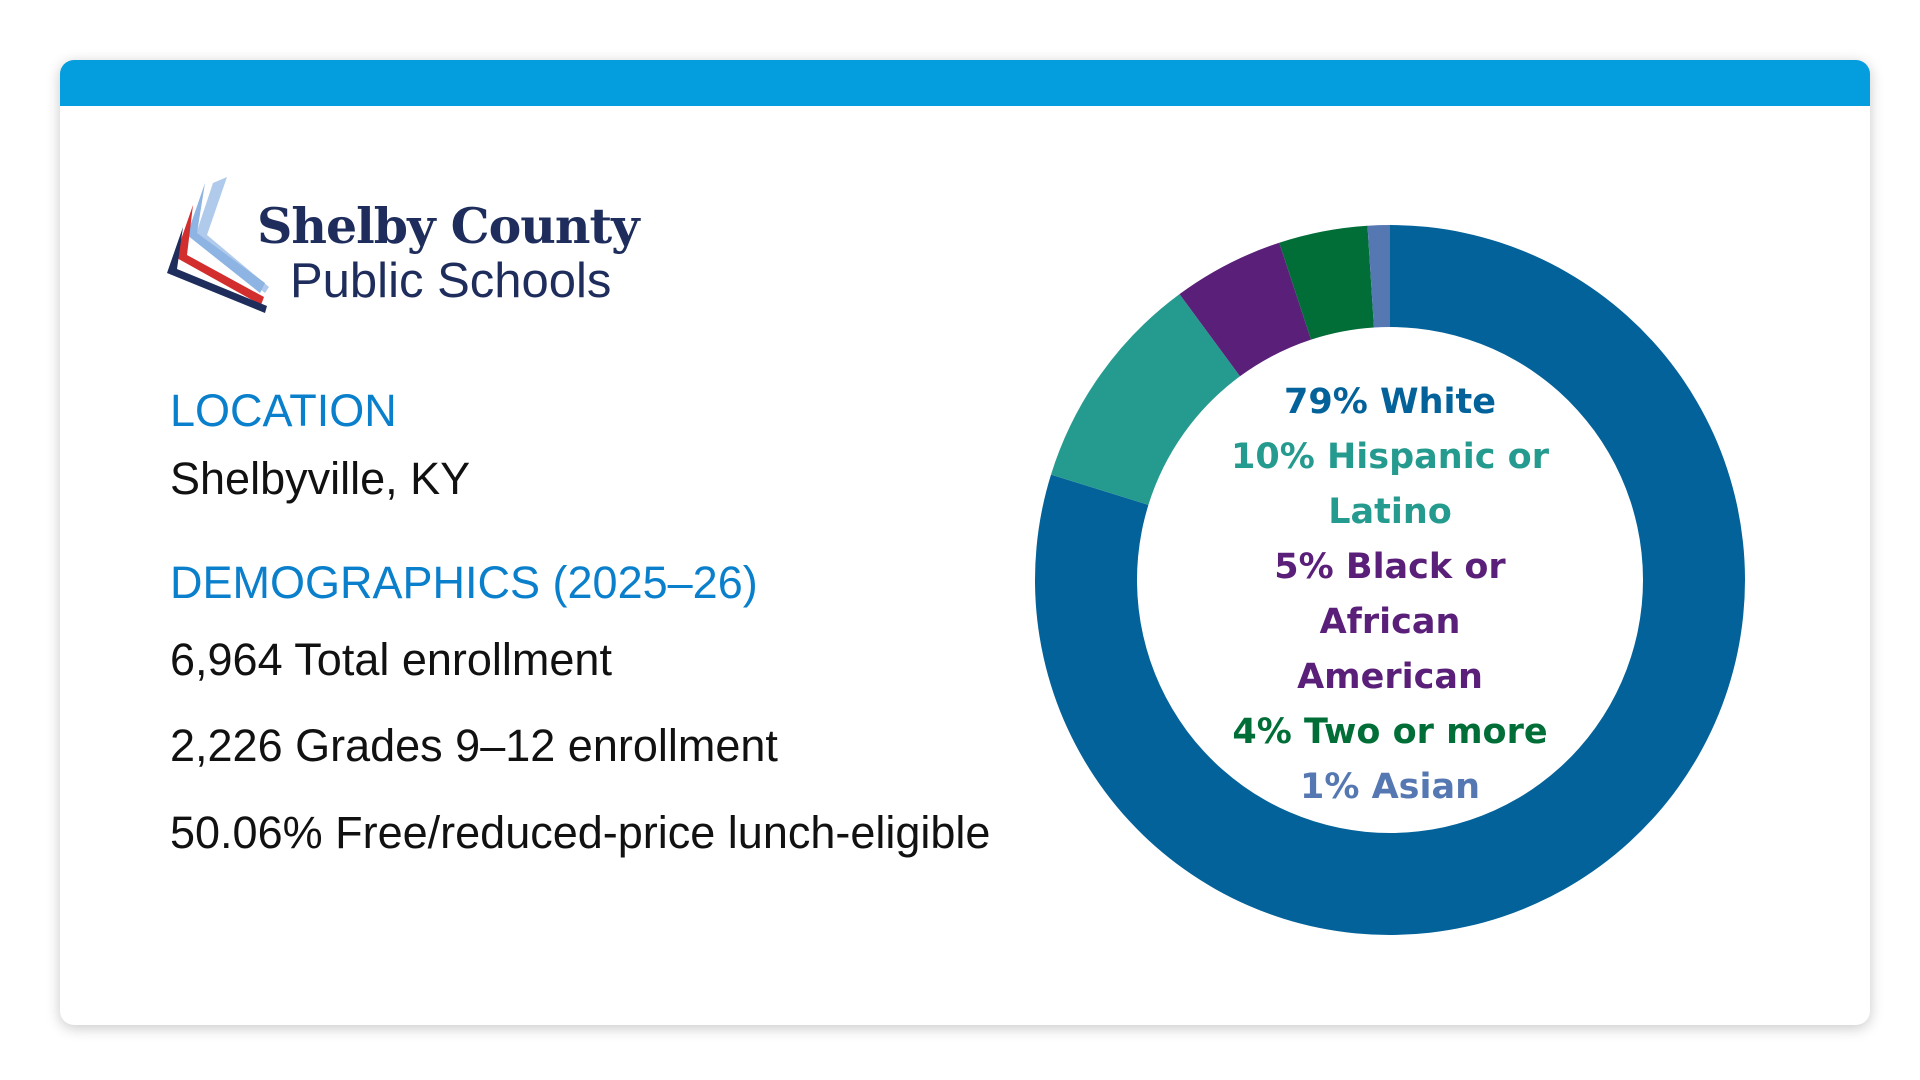 The width and height of the screenshot is (1920, 1080). Describe the element at coordinates (1390, 457) in the screenshot. I see `slice-label-hispanic-or-latino: 10% Hispanic or` at that location.